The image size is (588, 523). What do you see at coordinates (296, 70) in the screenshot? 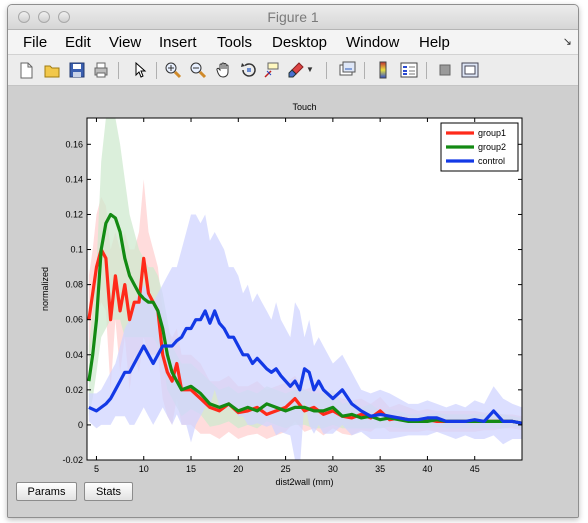
I see `brush-icon` at bounding box center [296, 70].